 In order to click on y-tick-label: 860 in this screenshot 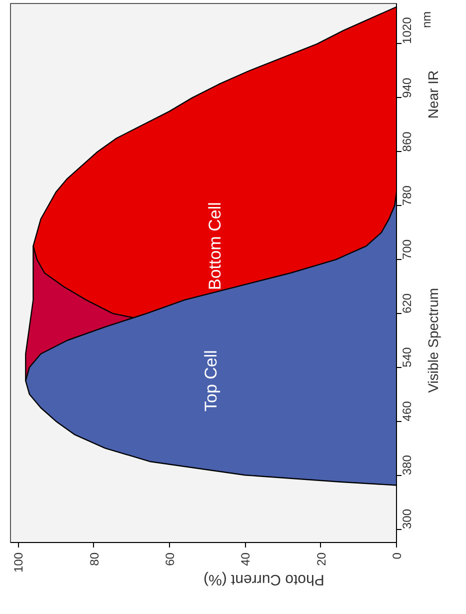, I will do `click(407, 141)`.